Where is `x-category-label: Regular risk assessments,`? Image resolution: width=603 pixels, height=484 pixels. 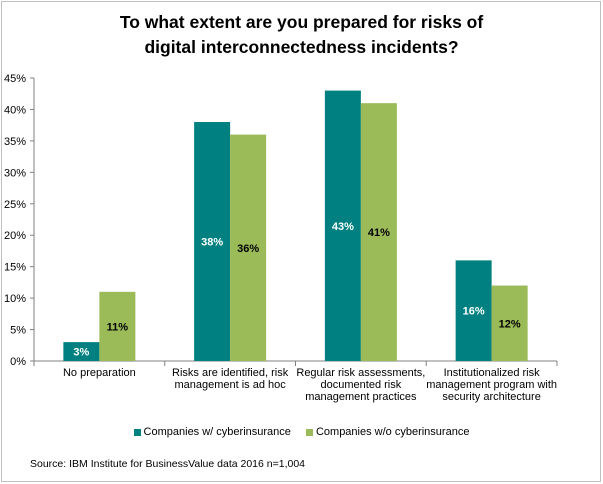
x-category-label: Regular risk assessments, is located at coordinates (360, 373).